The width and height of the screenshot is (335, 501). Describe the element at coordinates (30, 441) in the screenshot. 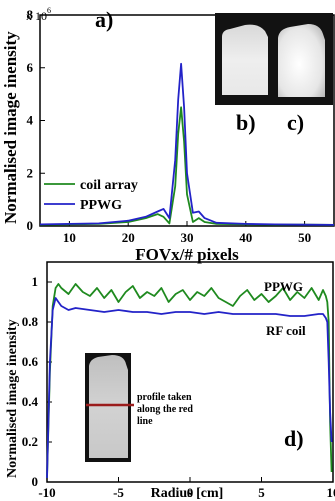

I see `y-tick-label: 0.2` at that location.